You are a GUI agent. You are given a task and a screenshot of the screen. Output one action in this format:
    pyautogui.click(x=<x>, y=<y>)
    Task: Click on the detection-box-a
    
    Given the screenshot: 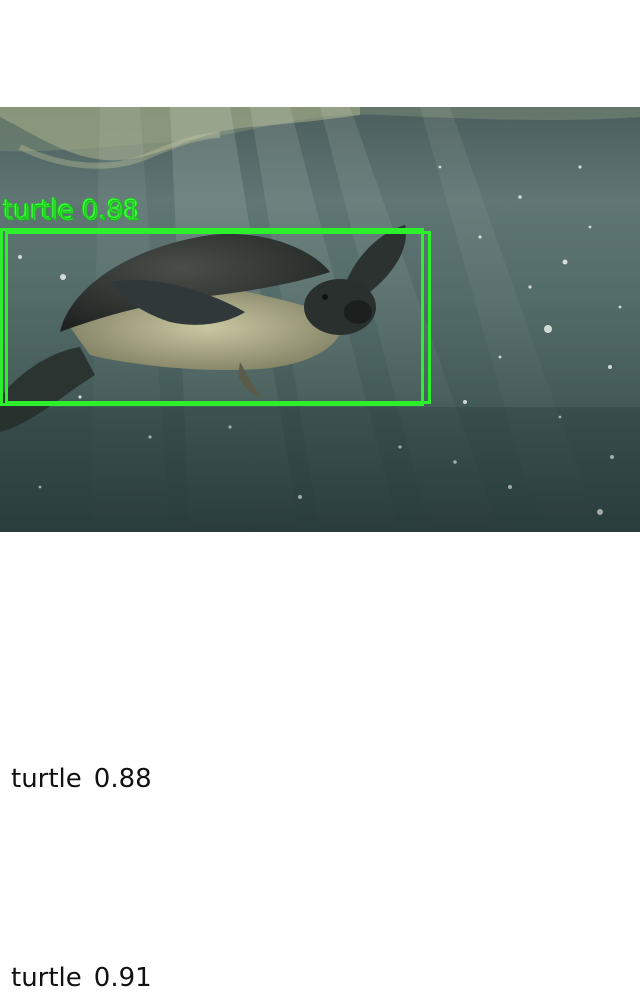 What is the action you would take?
    pyautogui.click(x=212, y=317)
    